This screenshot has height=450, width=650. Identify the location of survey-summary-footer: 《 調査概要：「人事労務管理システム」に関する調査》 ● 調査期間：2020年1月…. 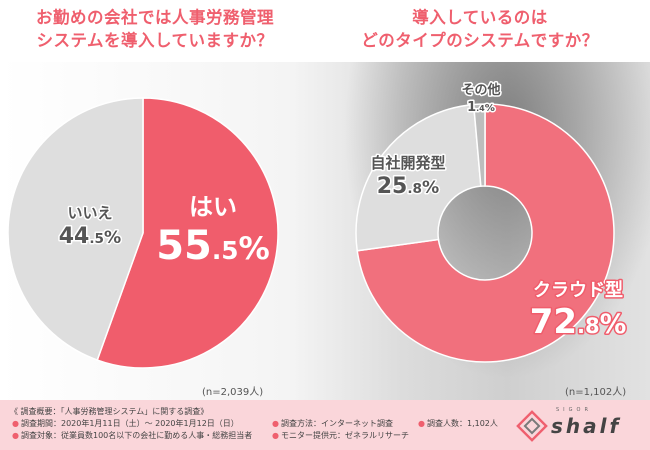
(325, 425).